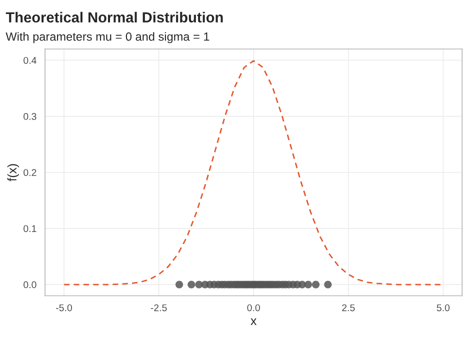 This screenshot has width=474, height=338. What do you see at coordinates (108, 38) in the screenshot?
I see `chart-subtitle: With parameters mu = 0 and sigma = 1` at bounding box center [108, 38].